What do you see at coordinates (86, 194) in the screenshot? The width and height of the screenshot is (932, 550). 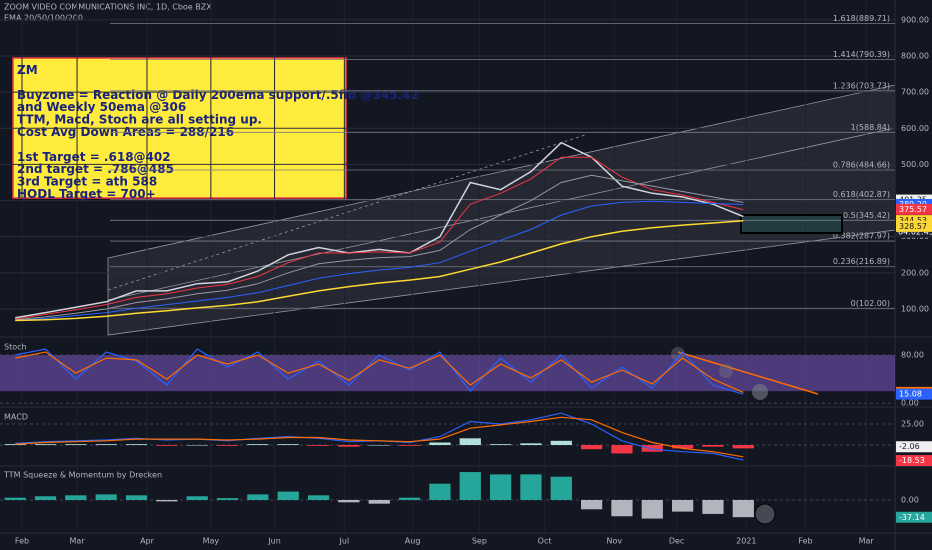 I see `annotation-line: HODL Target = 700+` at bounding box center [86, 194].